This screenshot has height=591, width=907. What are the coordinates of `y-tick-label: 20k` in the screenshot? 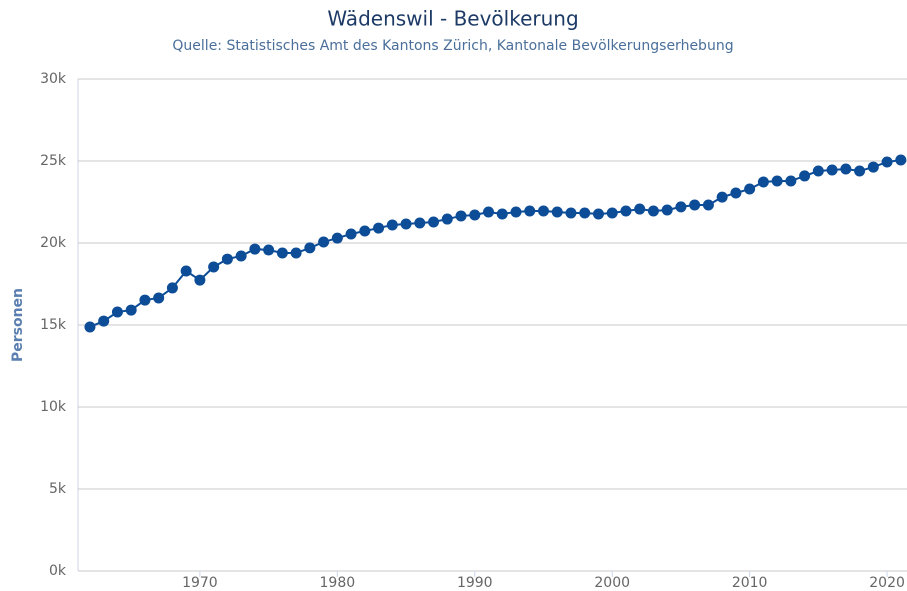 It's located at (53, 243).